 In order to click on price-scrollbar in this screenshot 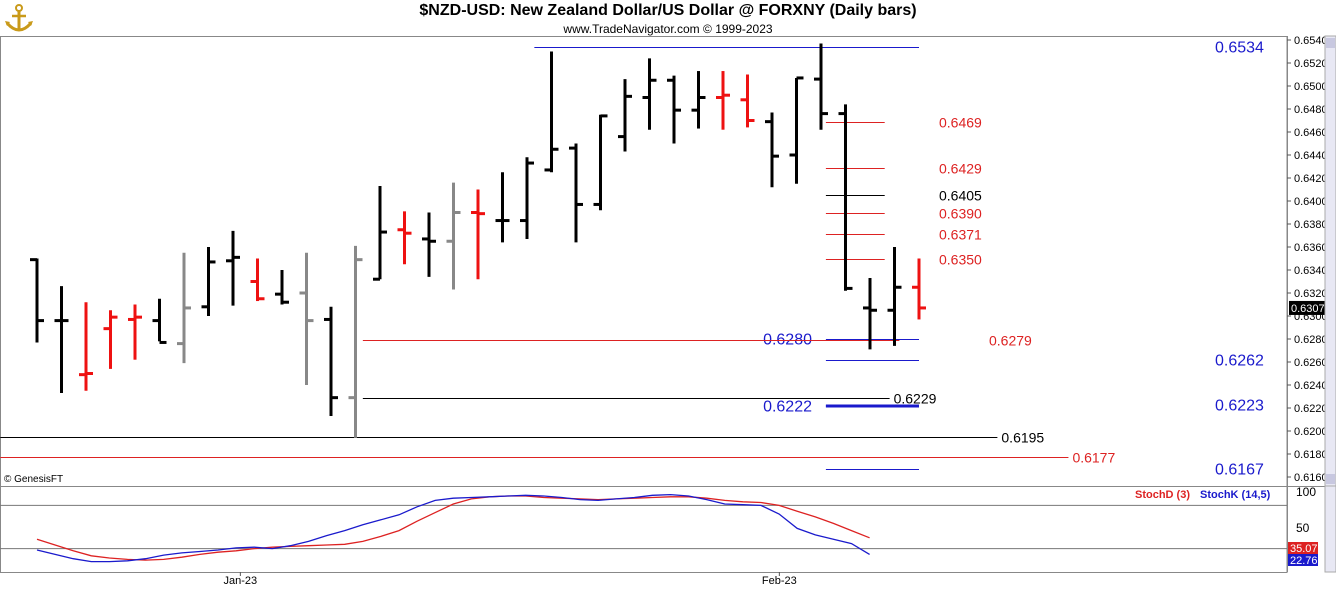, I will do `click(1330, 261)`.